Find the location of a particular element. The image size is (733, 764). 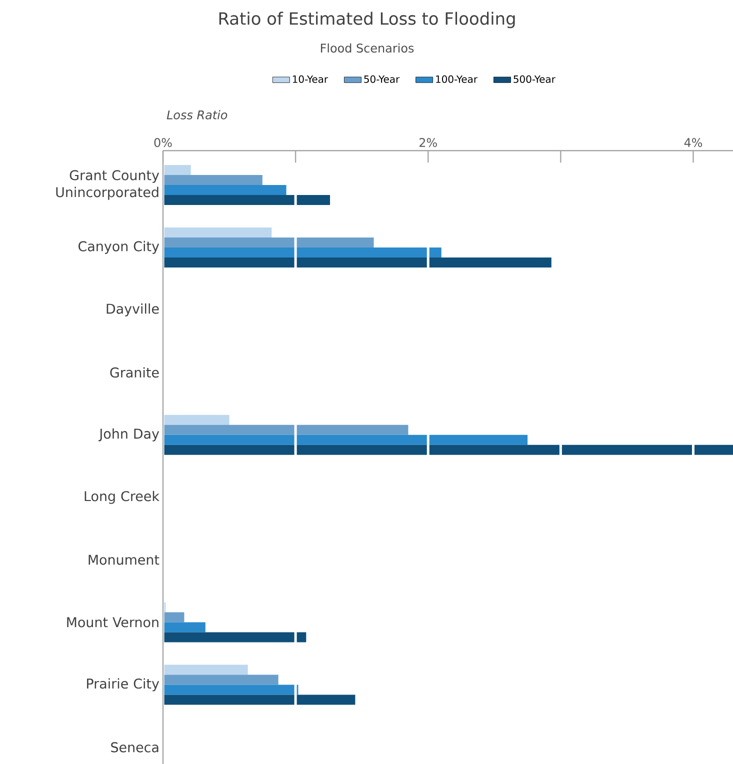

y-tick-label: Granite is located at coordinates (134, 372).